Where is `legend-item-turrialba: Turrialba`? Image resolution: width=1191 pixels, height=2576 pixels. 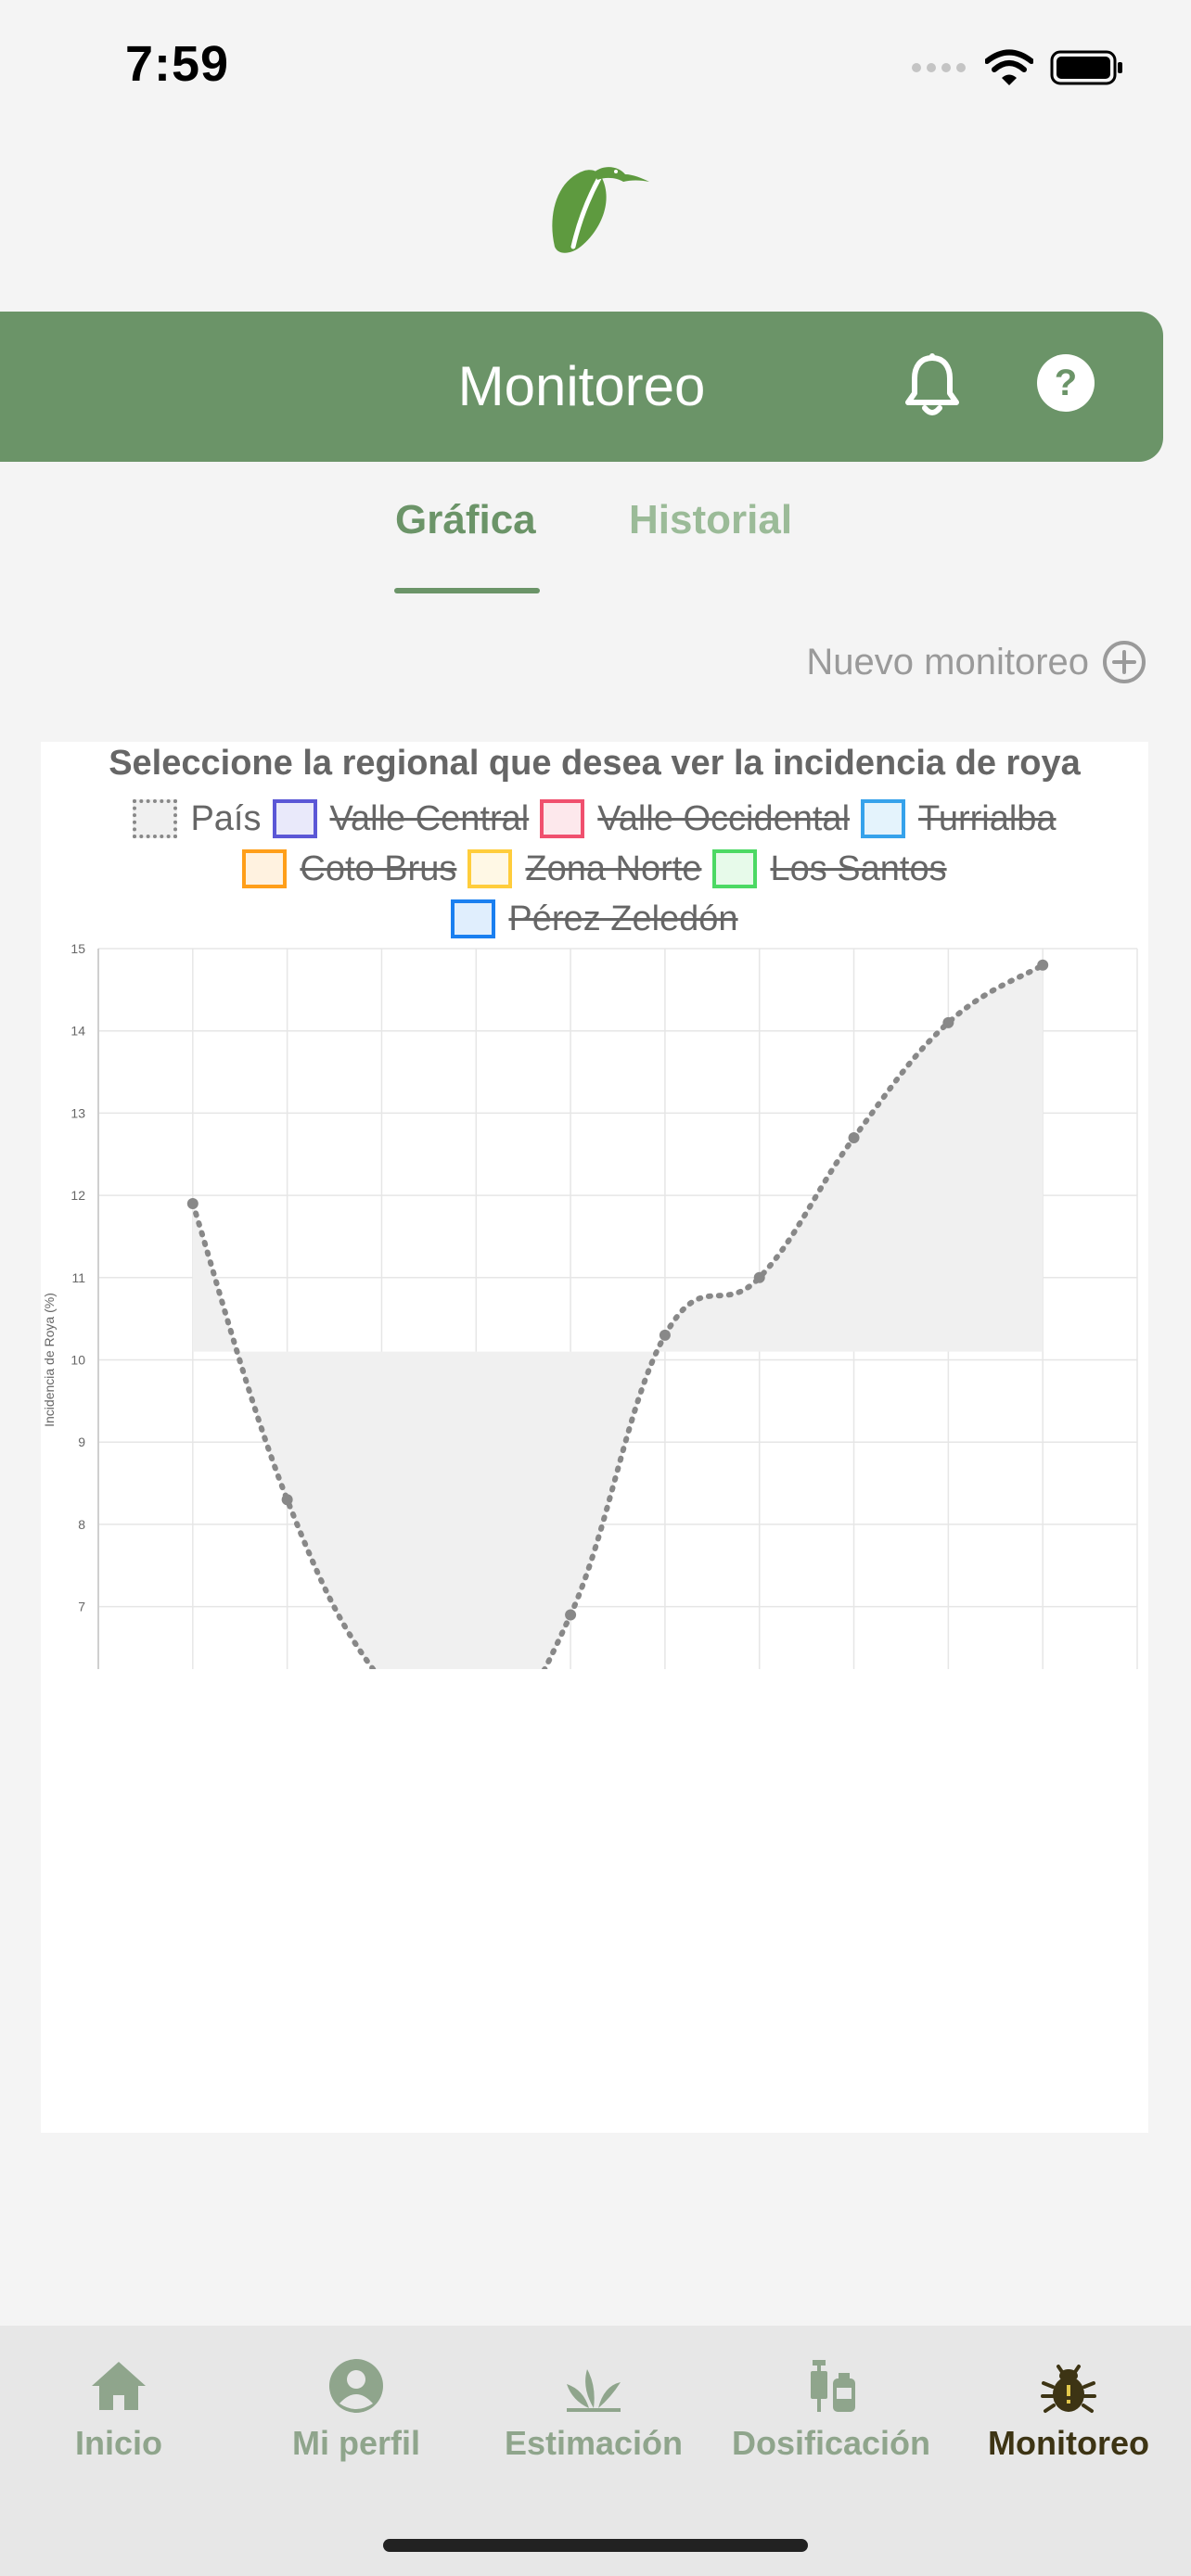
legend-item-turrialba: Turrialba is located at coordinates (959, 819).